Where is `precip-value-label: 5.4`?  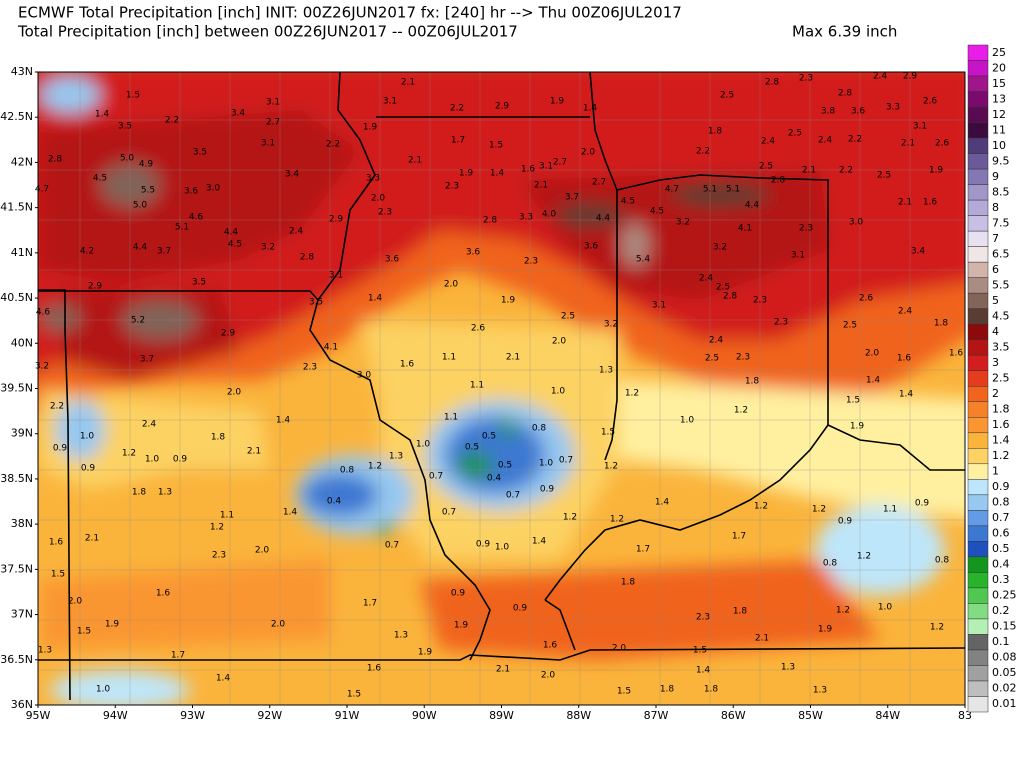 precip-value-label: 5.4 is located at coordinates (643, 260).